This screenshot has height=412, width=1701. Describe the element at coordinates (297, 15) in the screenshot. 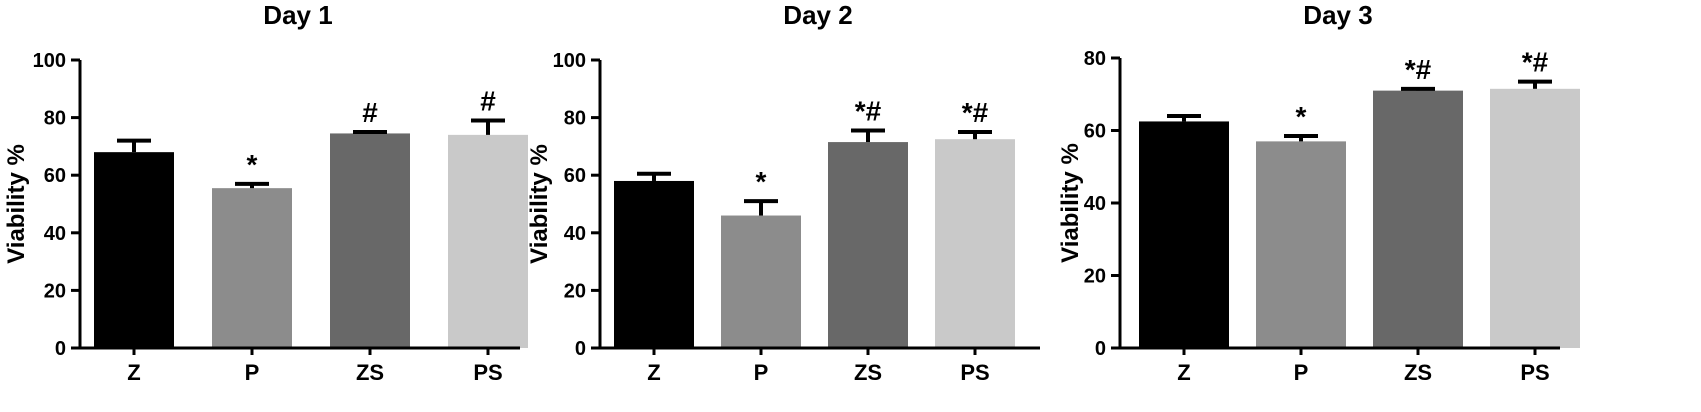

I see `chart-title: Day 1` at that location.